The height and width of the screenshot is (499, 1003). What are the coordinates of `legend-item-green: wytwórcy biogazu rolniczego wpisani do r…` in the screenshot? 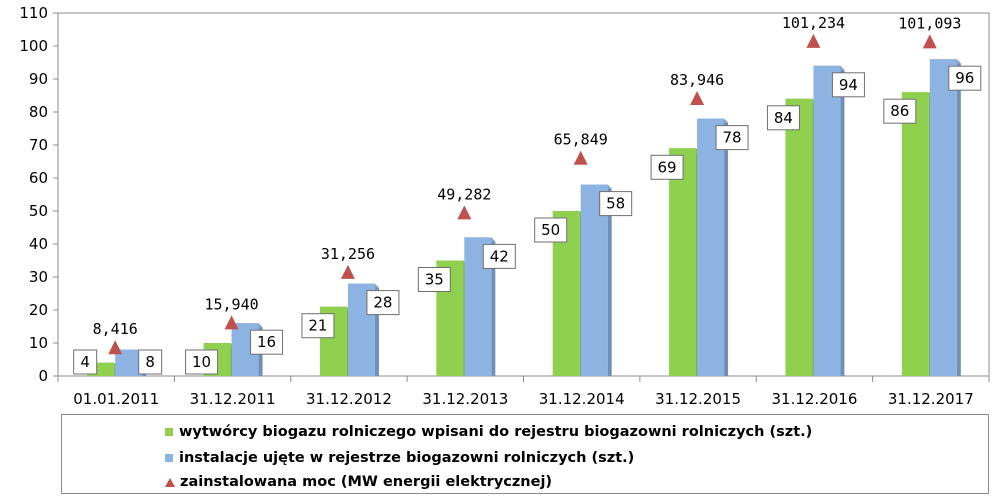 It's located at (488, 432).